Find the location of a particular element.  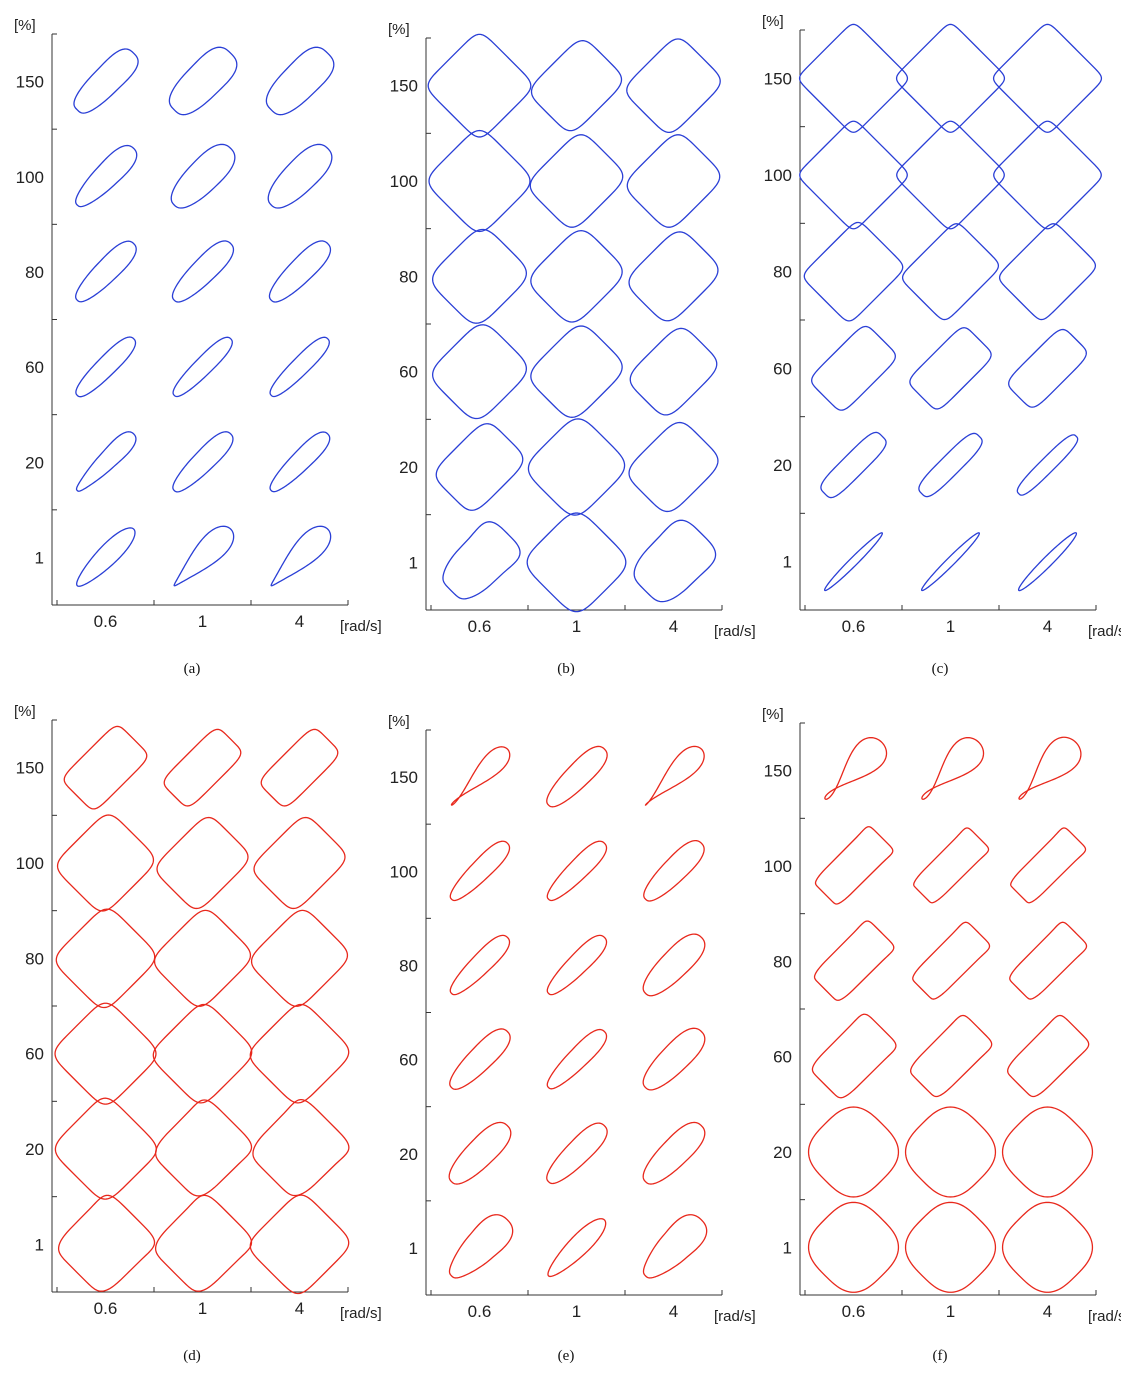

panel-caption: (d) is located at coordinates (192, 1356).